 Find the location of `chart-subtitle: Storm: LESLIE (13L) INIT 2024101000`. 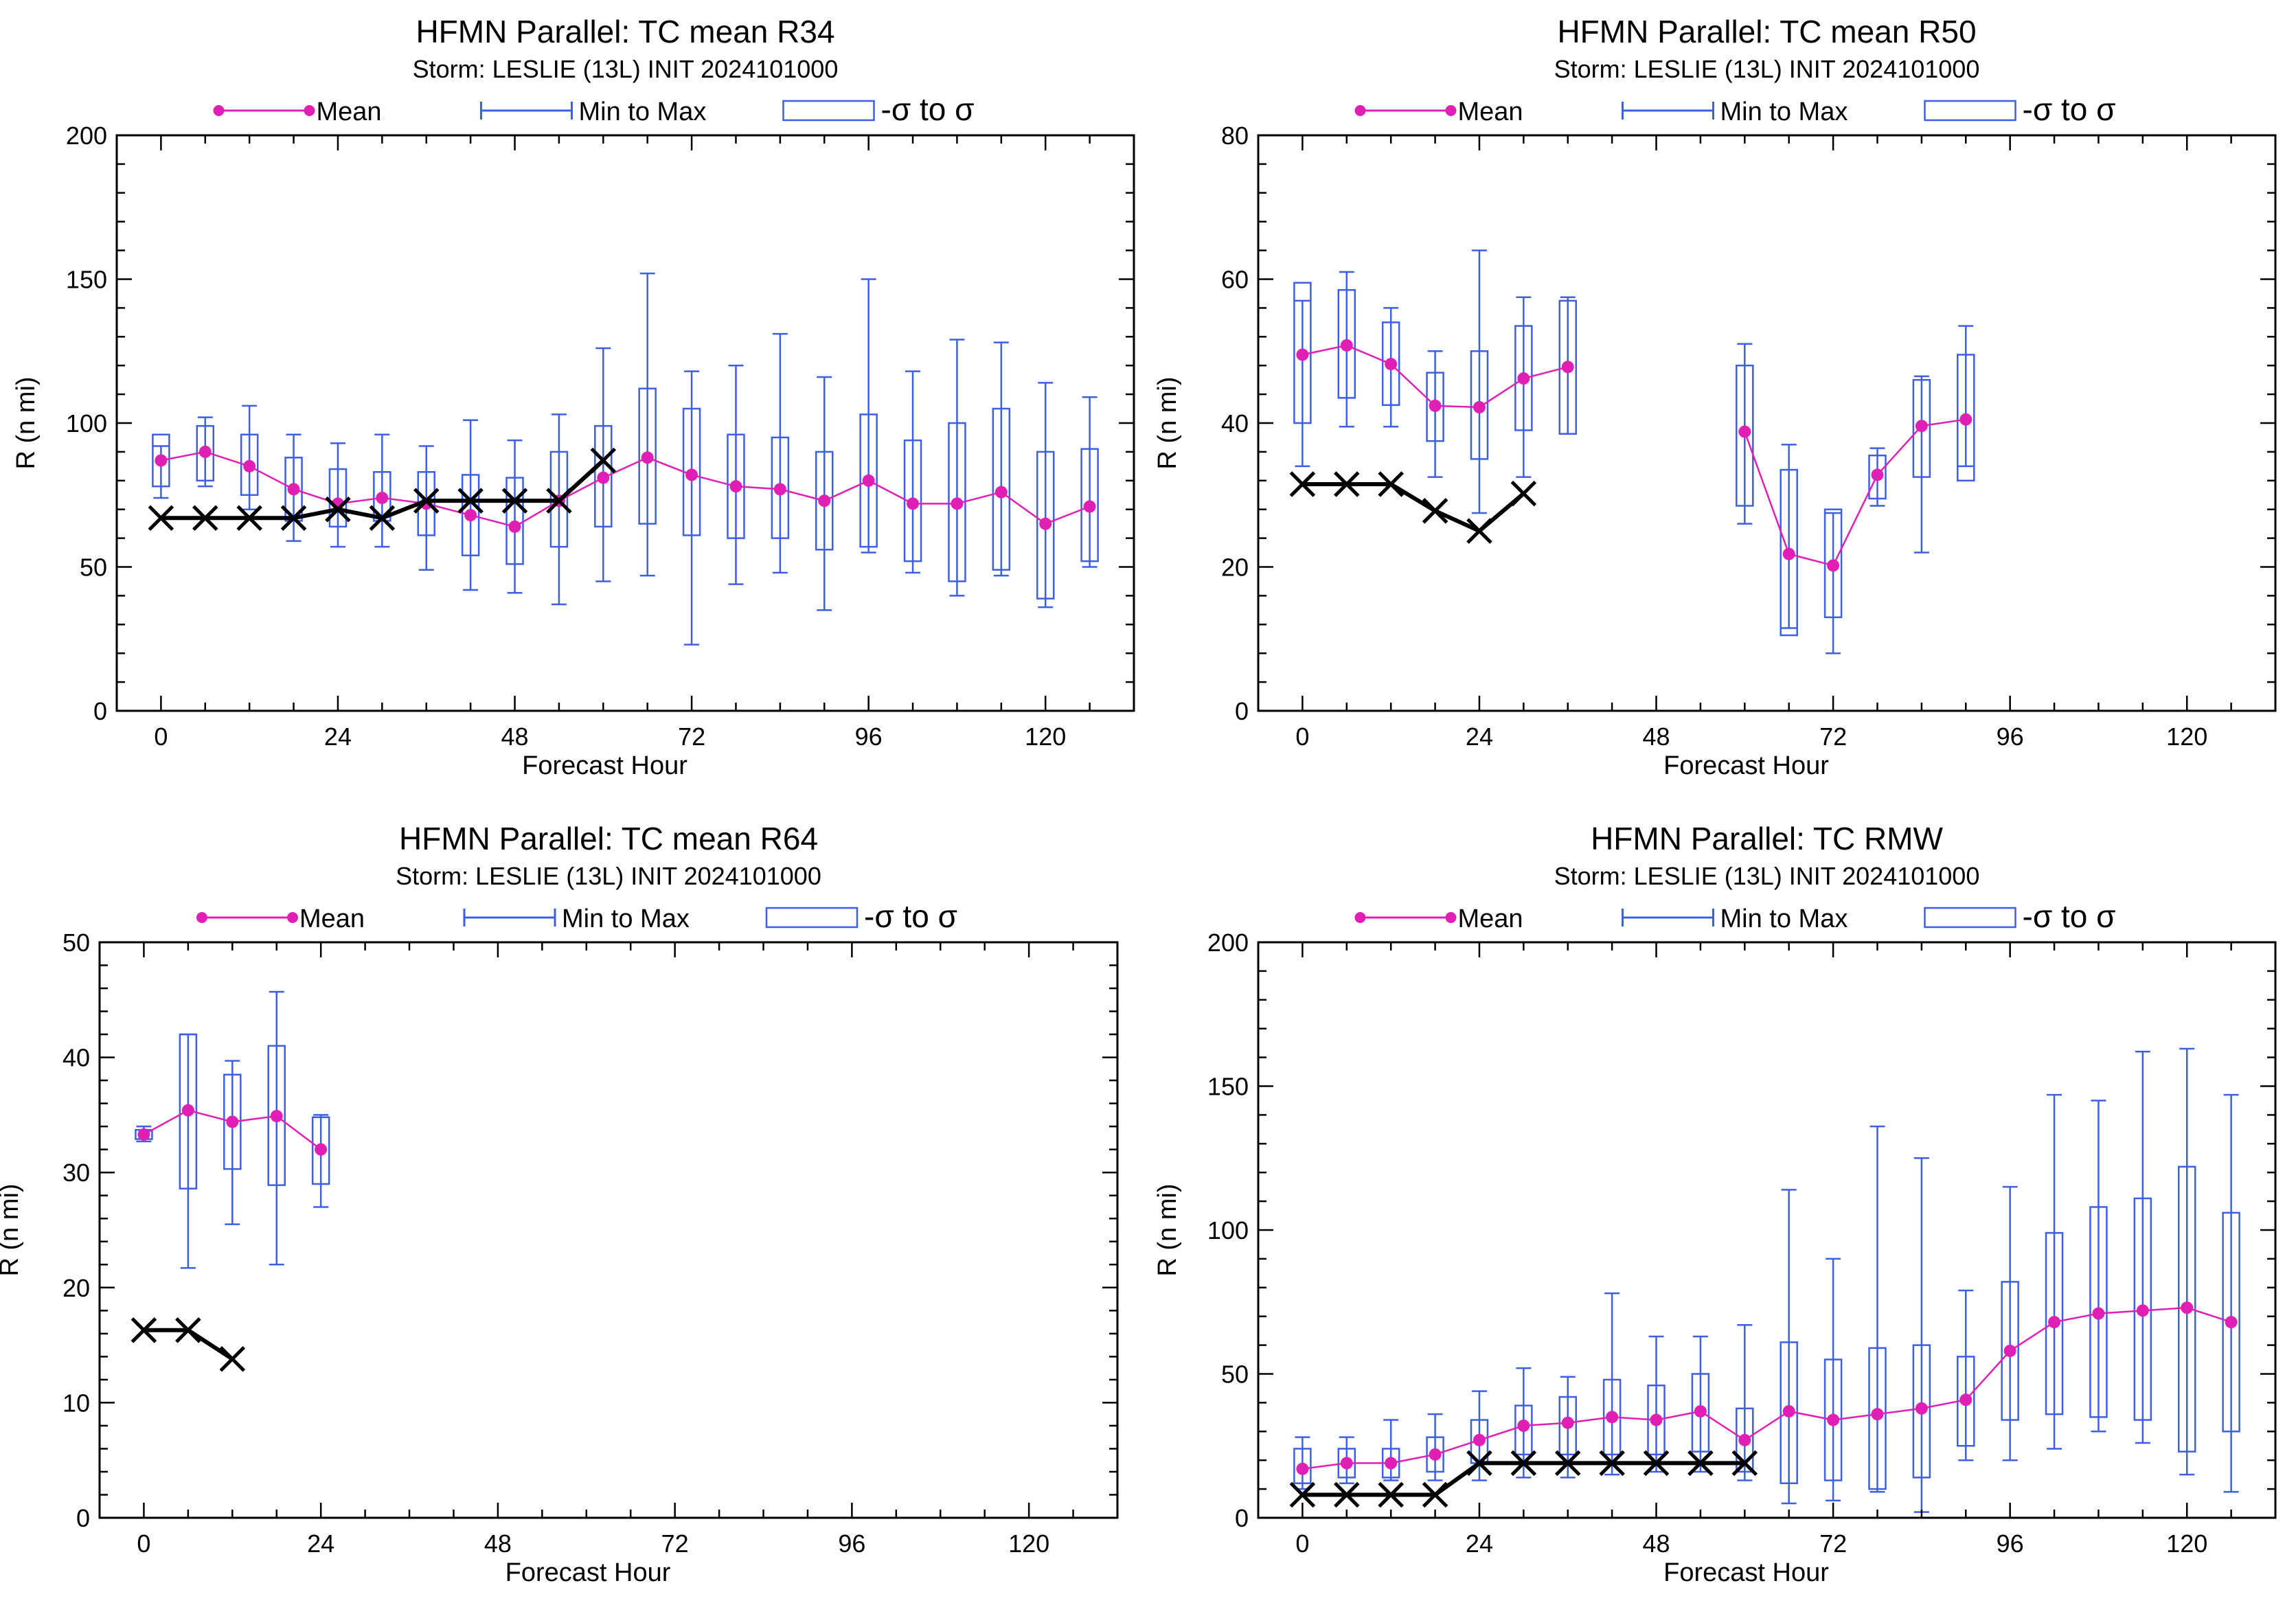

chart-subtitle: Storm: LESLIE (13L) INIT 2024101000 is located at coordinates (626, 69).